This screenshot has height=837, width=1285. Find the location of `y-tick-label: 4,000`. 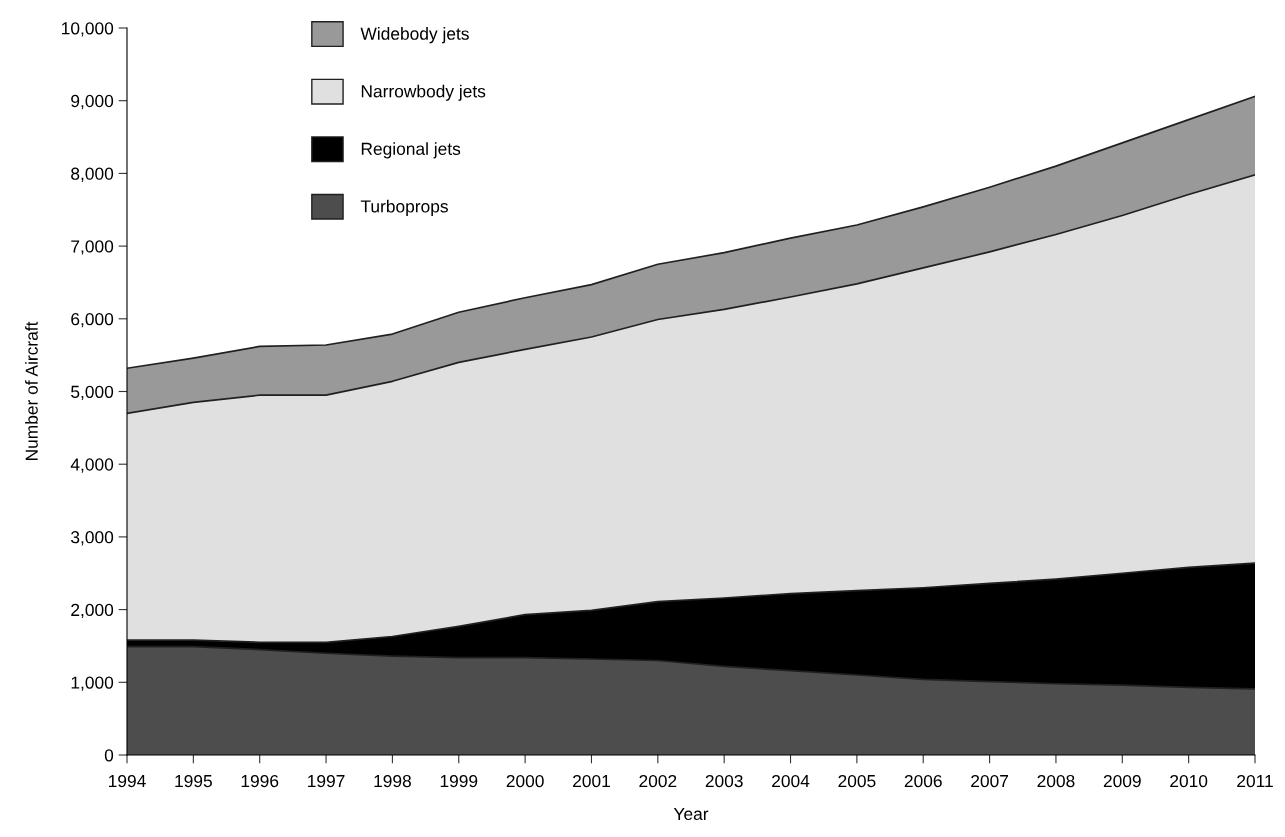

y-tick-label: 4,000 is located at coordinates (92, 465).